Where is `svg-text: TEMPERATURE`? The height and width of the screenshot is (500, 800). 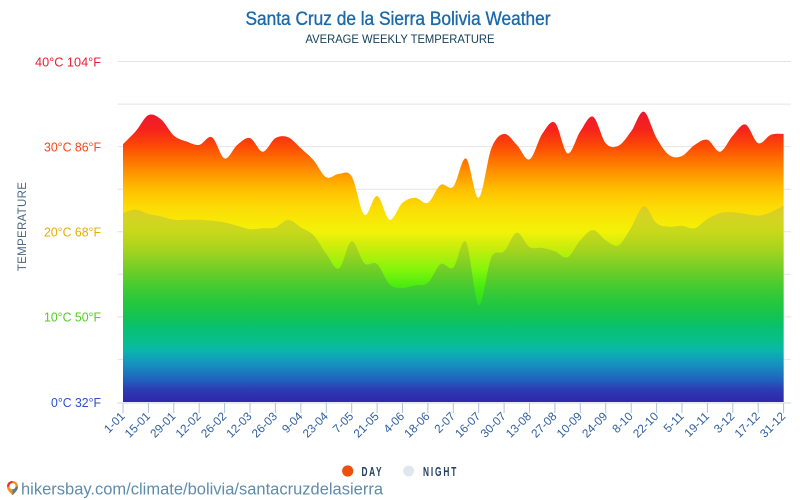 svg-text: TEMPERATURE is located at coordinates (23, 226).